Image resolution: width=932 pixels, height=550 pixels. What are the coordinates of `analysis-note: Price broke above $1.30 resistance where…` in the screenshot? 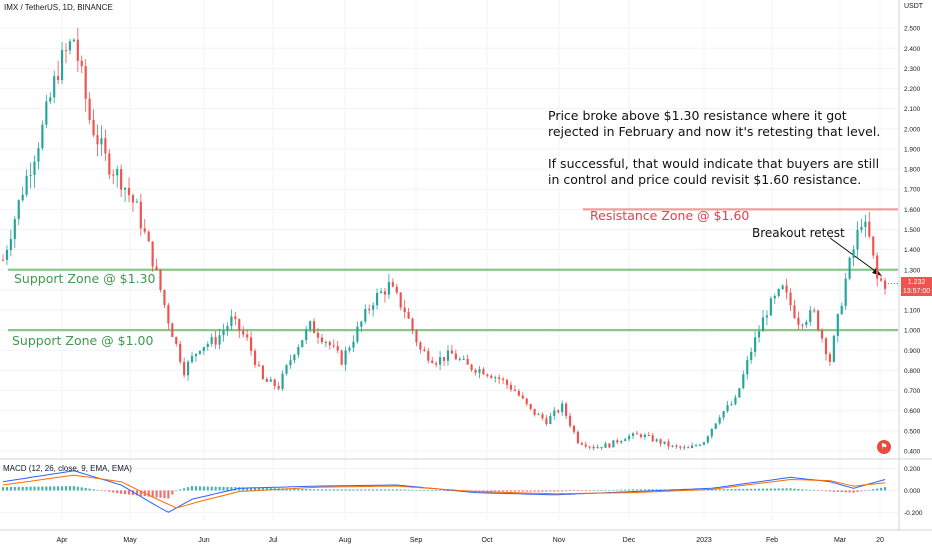 It's located at (718, 156).